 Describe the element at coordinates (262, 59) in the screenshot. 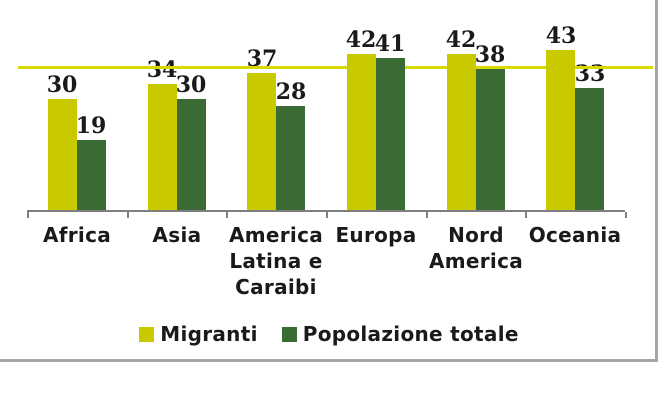

I see `data-label: 37` at that location.